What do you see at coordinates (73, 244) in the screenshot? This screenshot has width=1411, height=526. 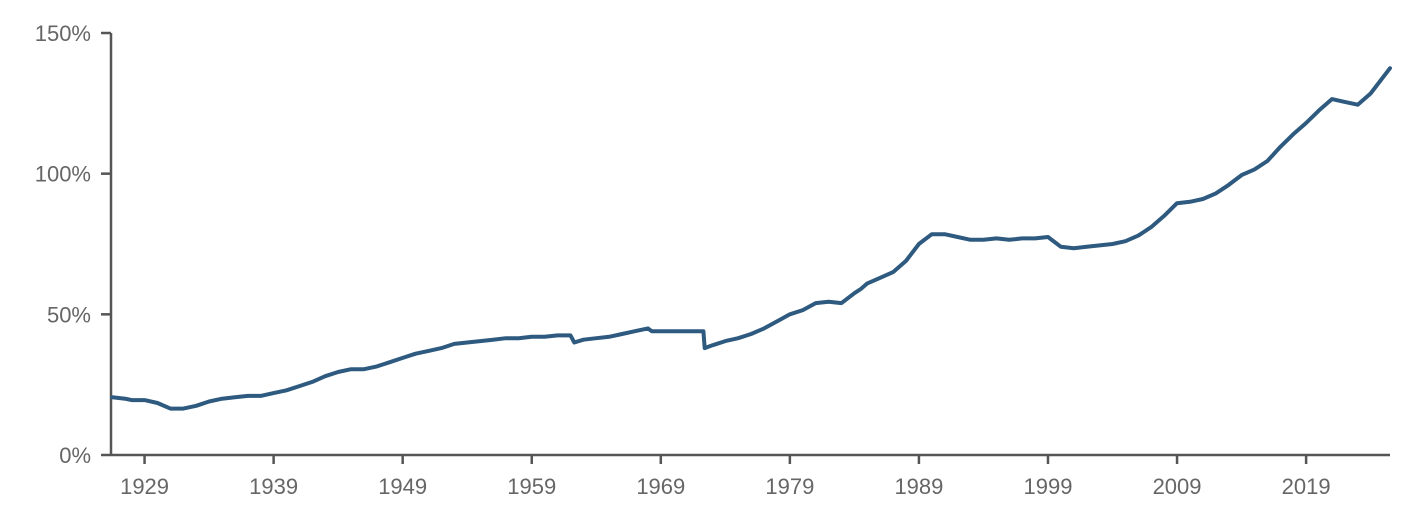 I see `y-axis-ticks: 0% 50% 100% 150%` at bounding box center [73, 244].